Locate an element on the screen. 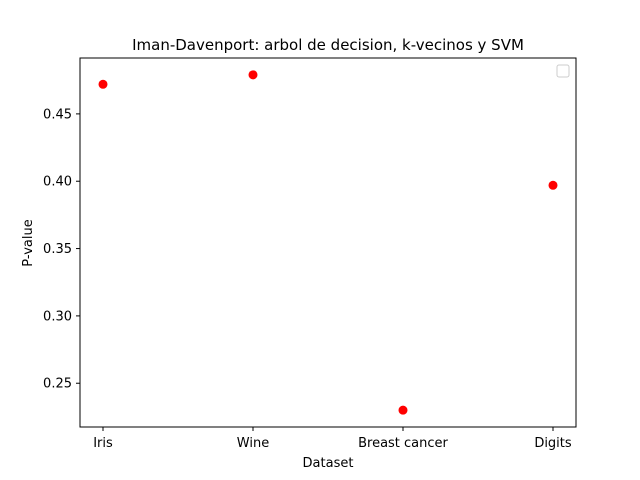 The width and height of the screenshot is (640, 480). legend is located at coordinates (563, 71).